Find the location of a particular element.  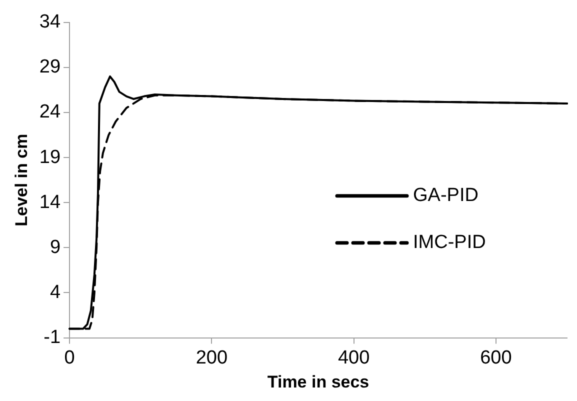

y-tick-label: -1 is located at coordinates (52, 337).